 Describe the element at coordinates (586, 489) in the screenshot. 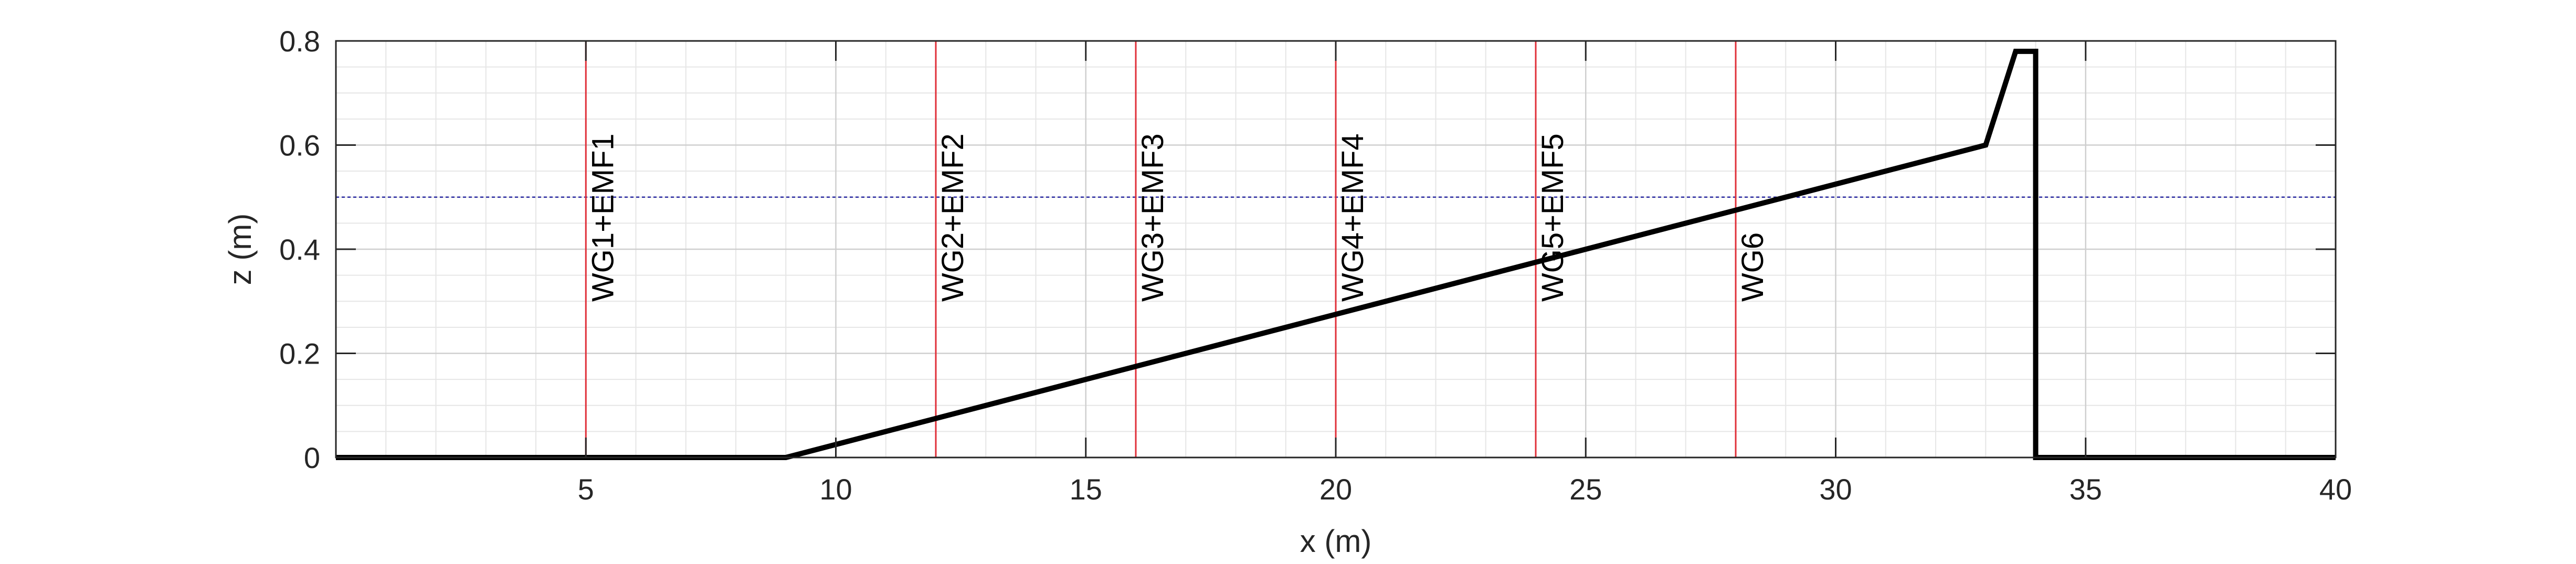

I see `x-tick-label: 5` at that location.